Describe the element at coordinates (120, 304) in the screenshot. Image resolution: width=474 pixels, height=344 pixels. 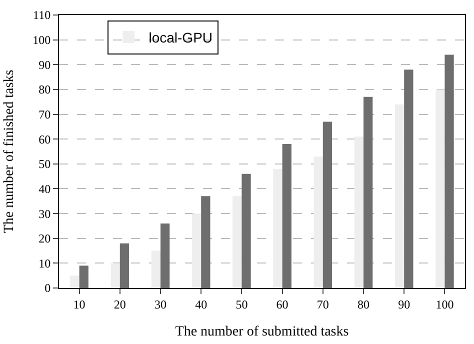
I see `x-tick-label: 20` at that location.